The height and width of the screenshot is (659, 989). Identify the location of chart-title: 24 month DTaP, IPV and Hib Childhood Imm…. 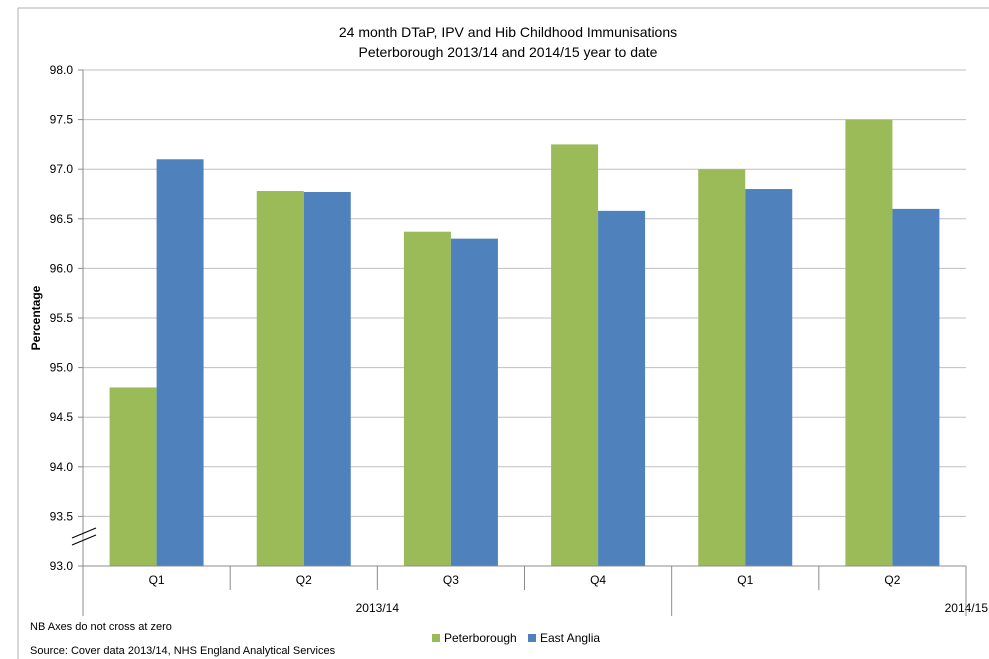
(508, 32).